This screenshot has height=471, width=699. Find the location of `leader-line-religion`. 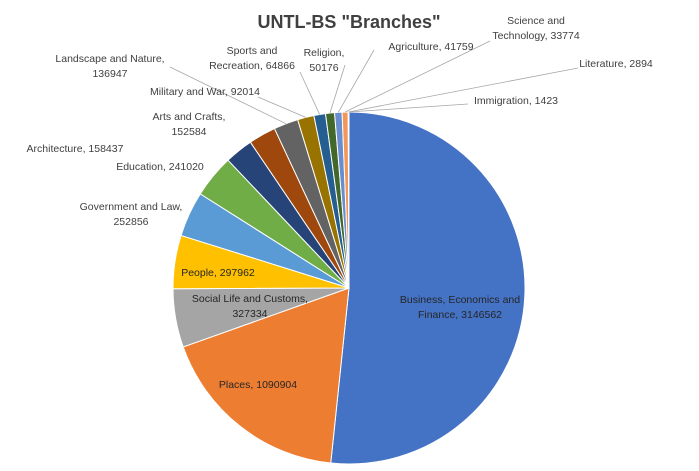

leader-line-religion is located at coordinates (337, 89).